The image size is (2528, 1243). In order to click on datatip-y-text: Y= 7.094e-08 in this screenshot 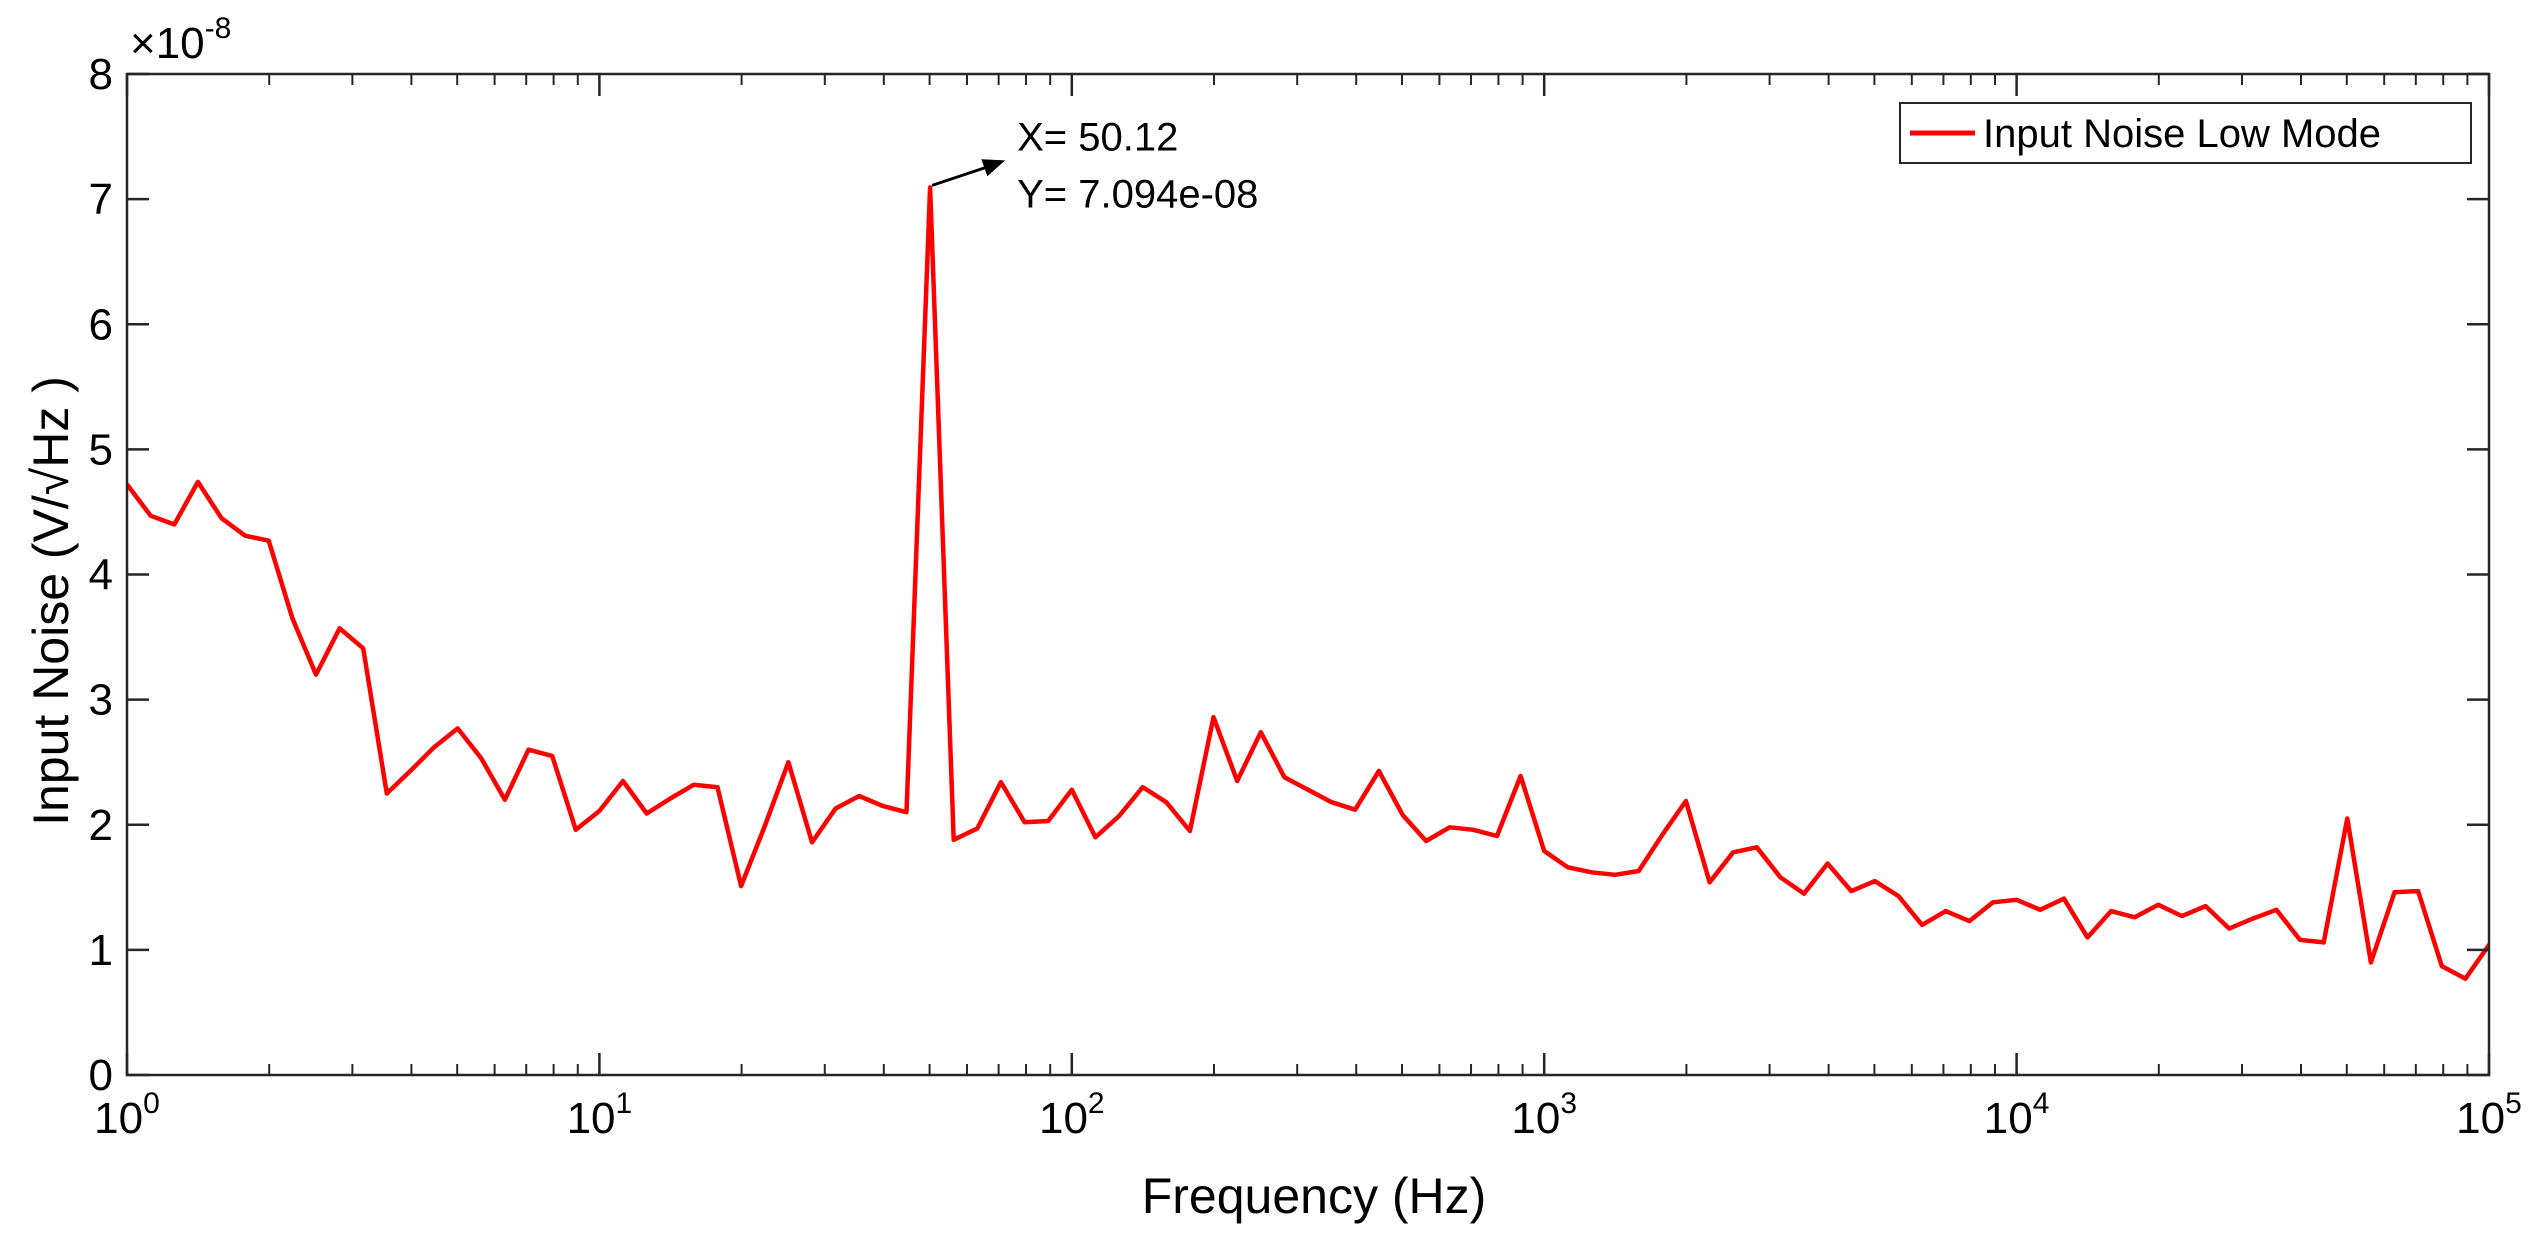, I will do `click(1137, 194)`.